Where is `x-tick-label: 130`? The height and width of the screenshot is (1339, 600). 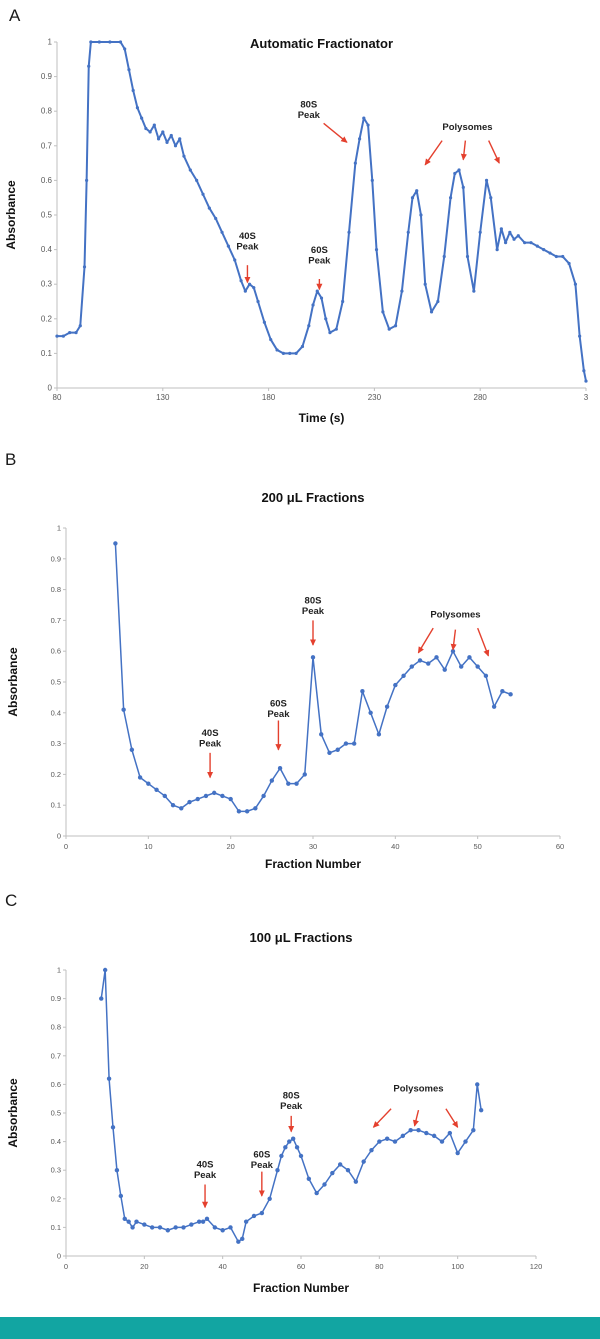
x-tick-label: 130 is located at coordinates (163, 397).